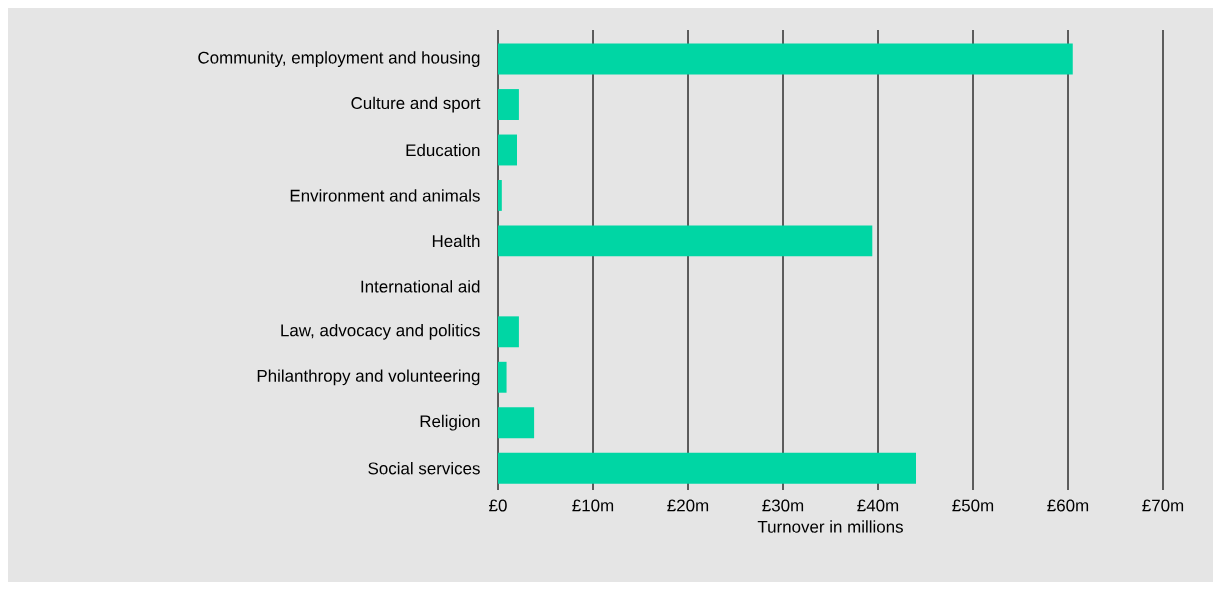  What do you see at coordinates (973, 505) in the screenshot?
I see `x-tick-label: £50m` at bounding box center [973, 505].